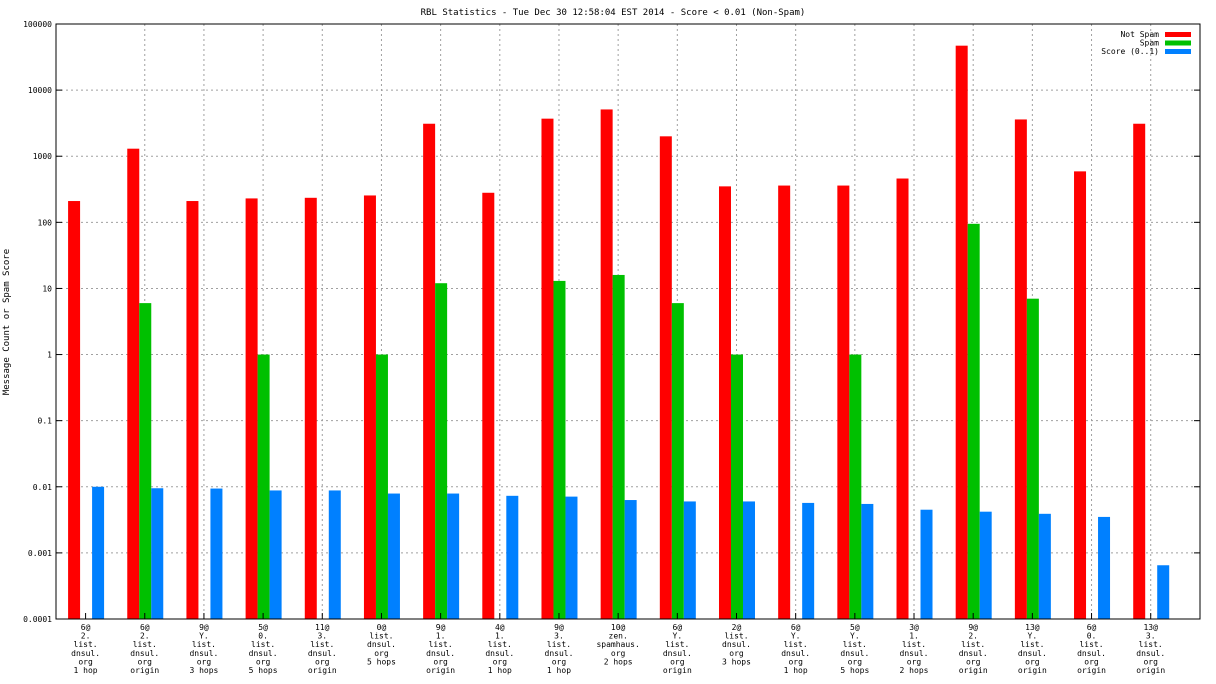 The image size is (1216, 684). Describe the element at coordinates (617, 644) in the screenshot. I see `x-tick-label: spamhaus.` at that location.